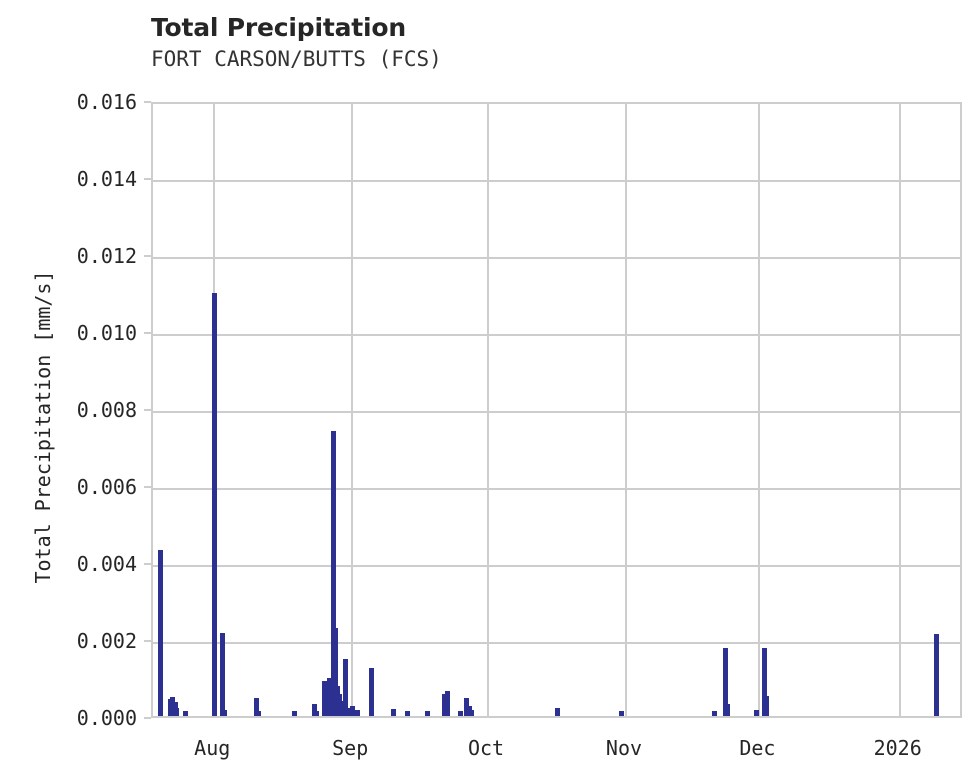 The height and width of the screenshot is (780, 980). What do you see at coordinates (212, 748) in the screenshot?
I see `x-axis-tick-label: Aug` at bounding box center [212, 748].